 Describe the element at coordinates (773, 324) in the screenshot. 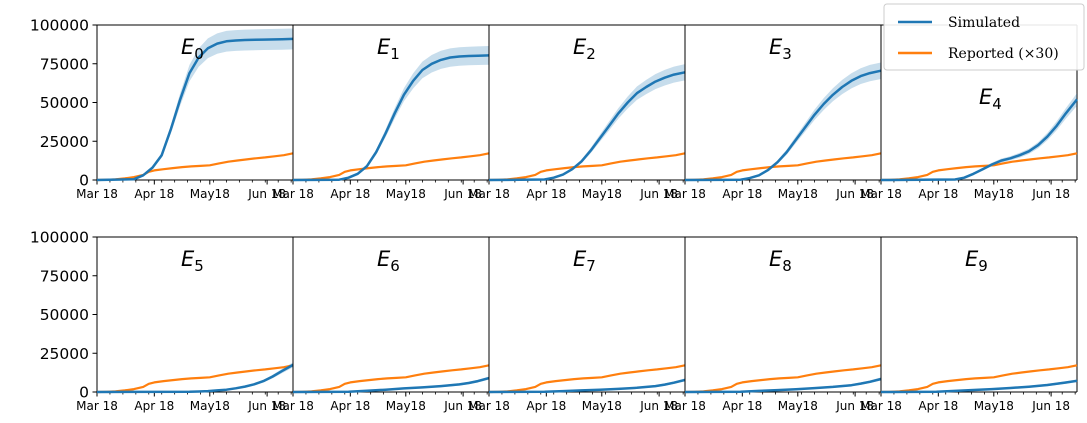

I see `panel-8: Mar 18 Apr 18 May18 Jun 18 E8` at that location.